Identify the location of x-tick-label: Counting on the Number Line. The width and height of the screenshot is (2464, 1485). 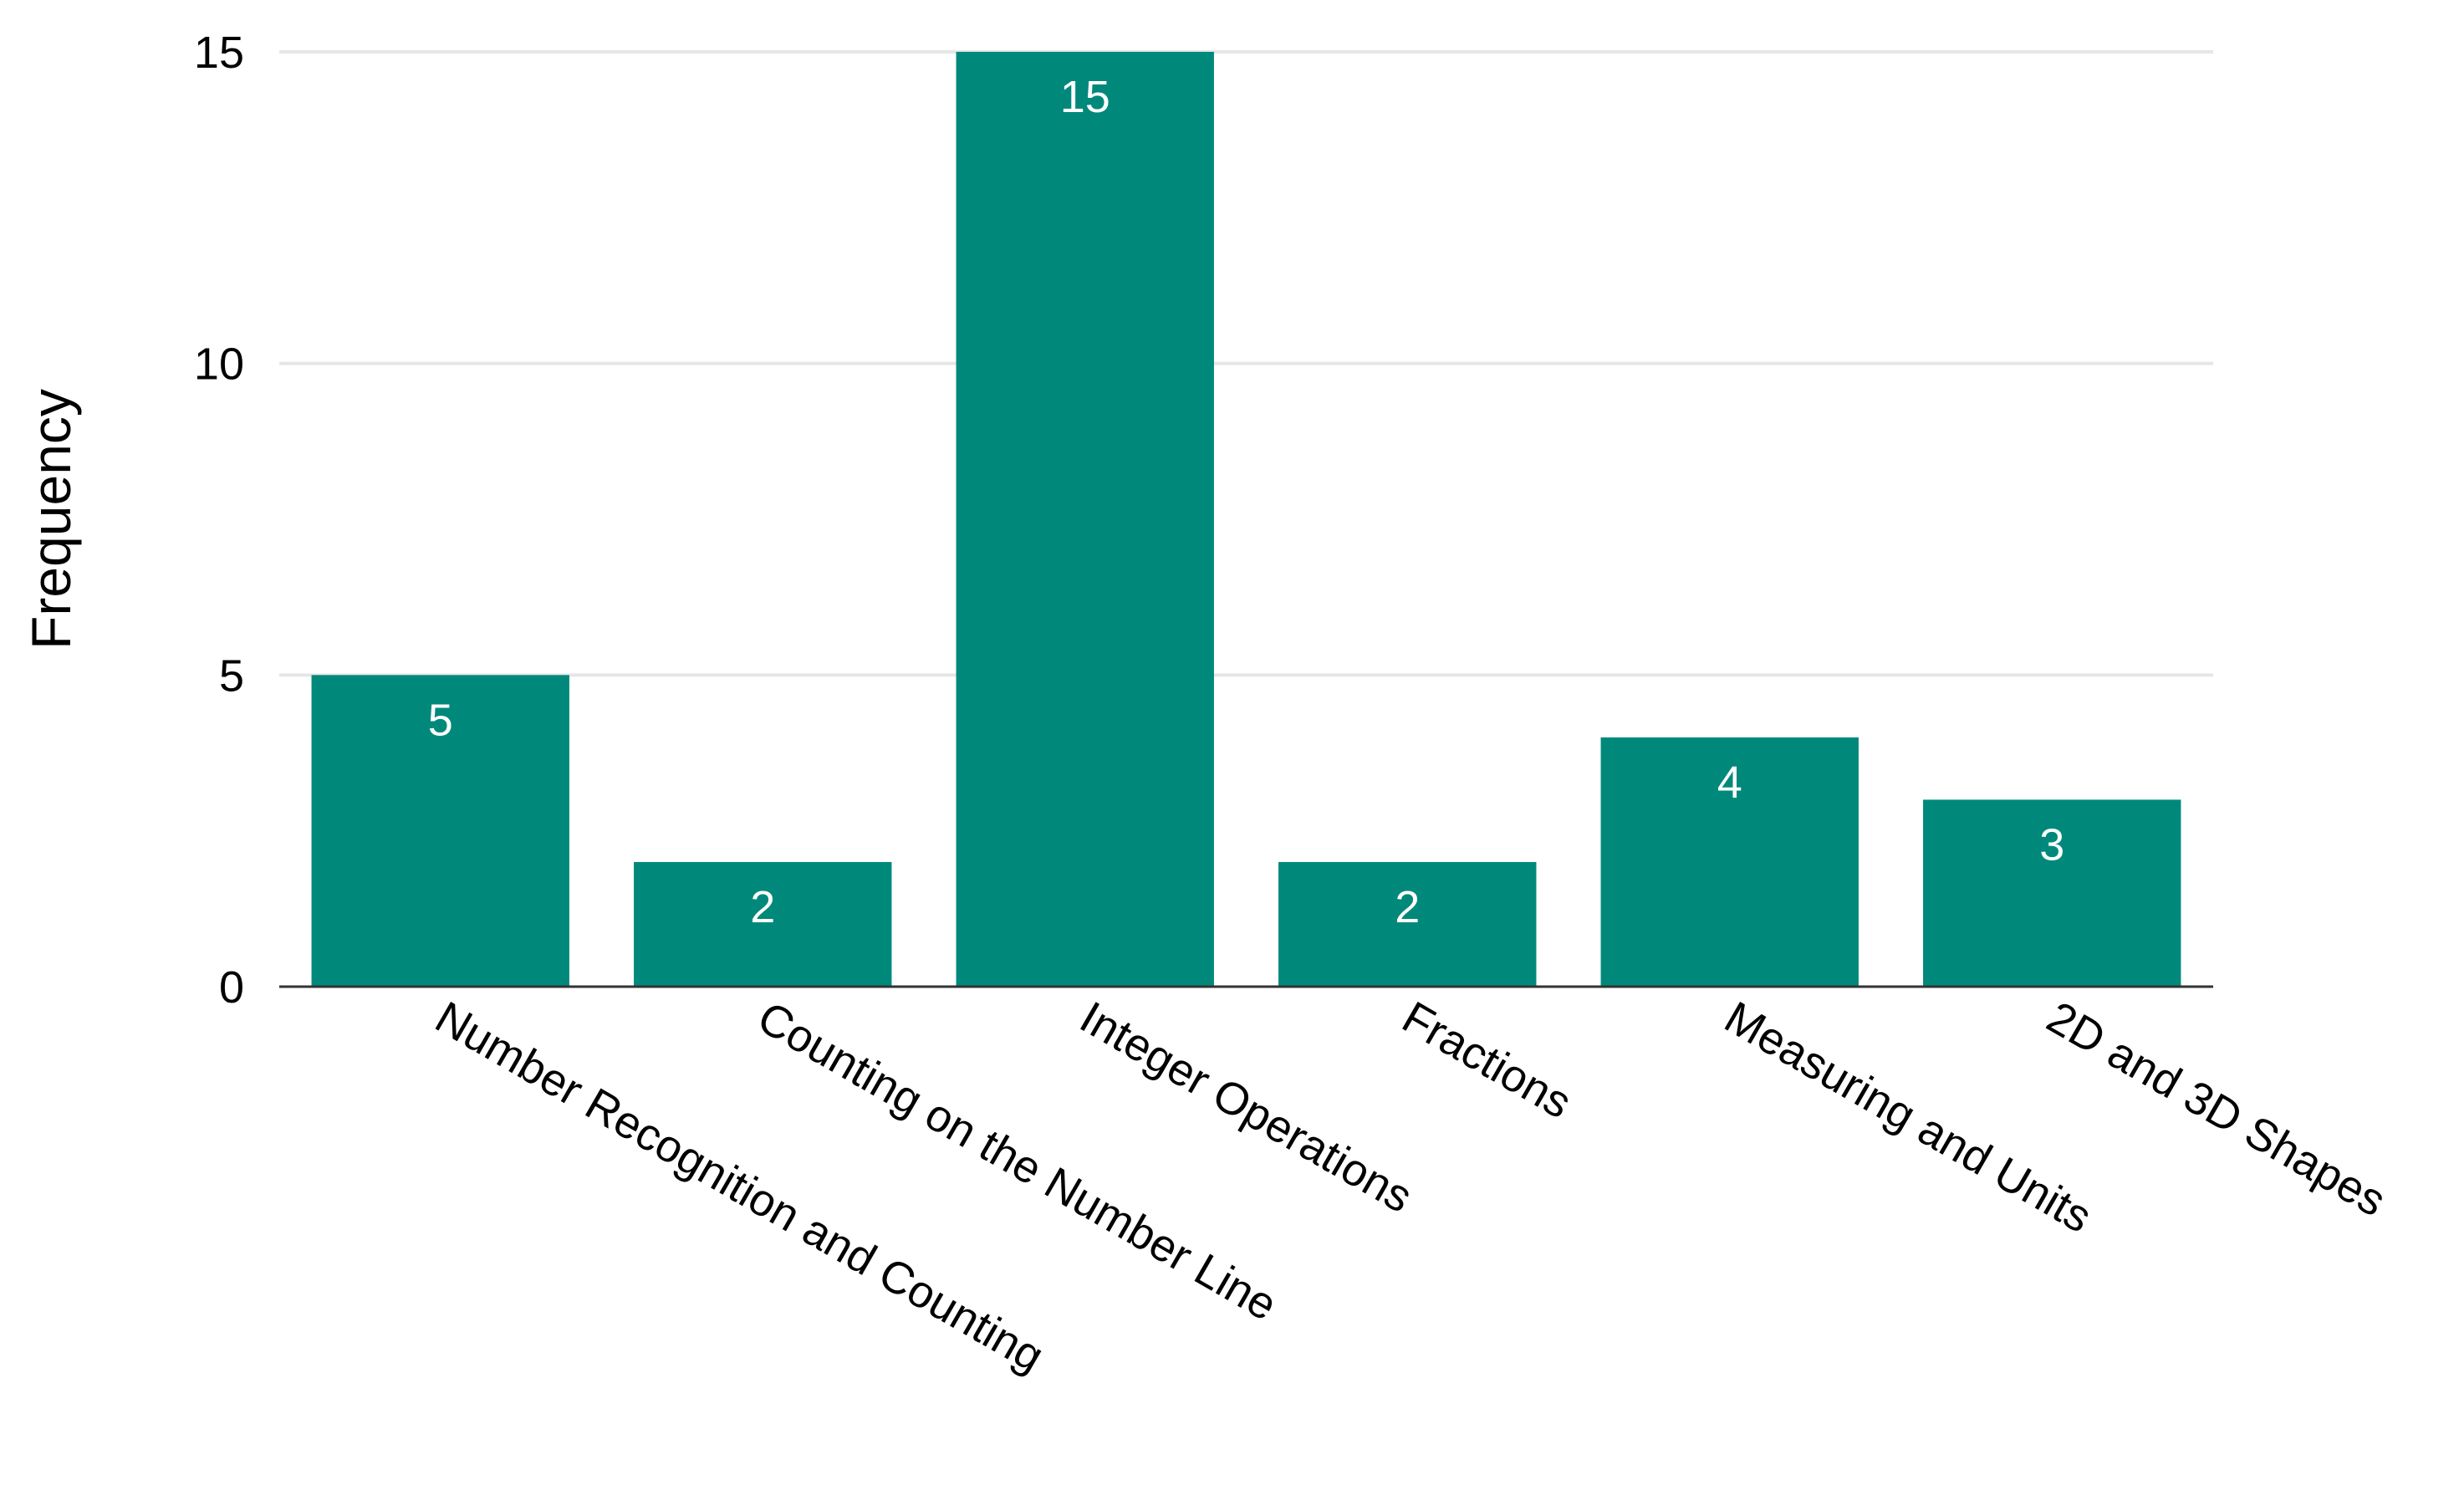
(1017, 1161).